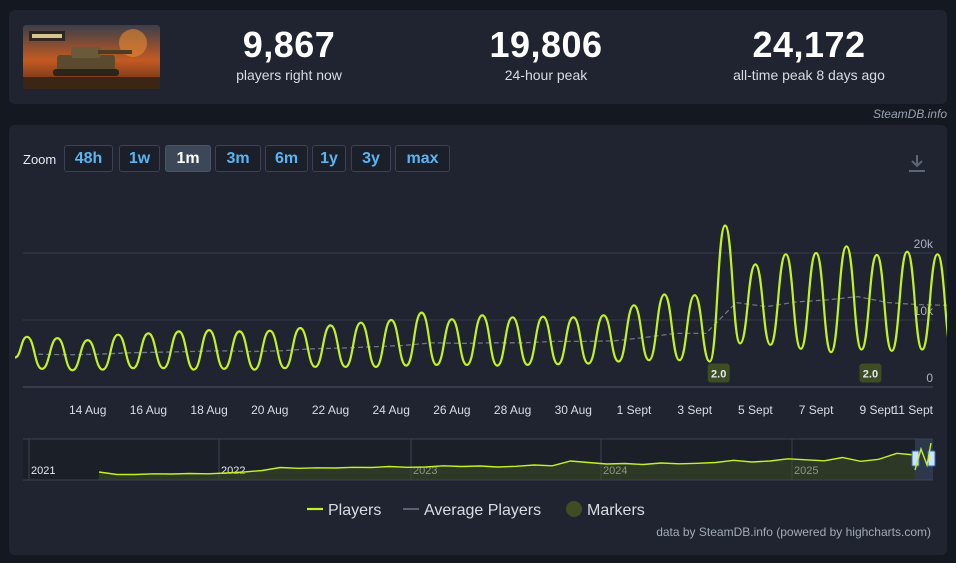 The width and height of the screenshot is (956, 563). I want to click on x-tick-label: 26 Aug, so click(451, 410).